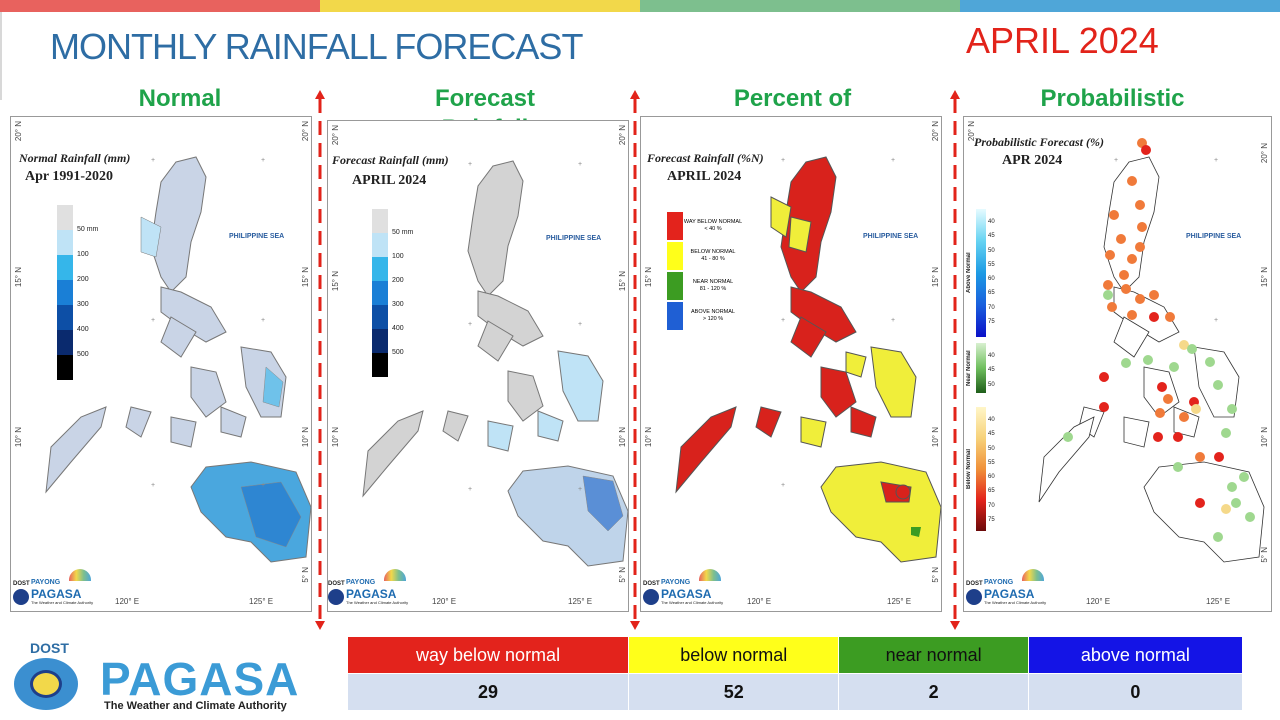 The width and height of the screenshot is (1280, 720). I want to click on prob-legend-near-bar, so click(981, 368).